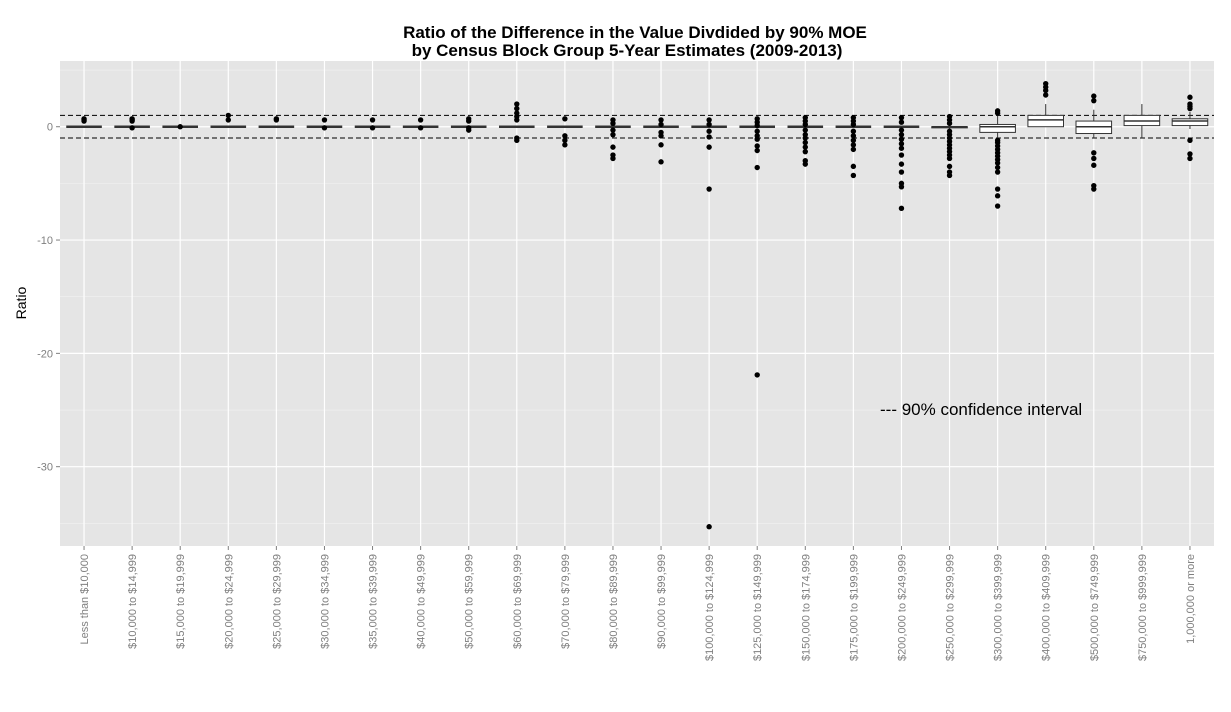 This screenshot has width=1231, height=712. Describe the element at coordinates (902, 607) in the screenshot. I see `x-tick-label: $200,000 to $249,999` at that location.